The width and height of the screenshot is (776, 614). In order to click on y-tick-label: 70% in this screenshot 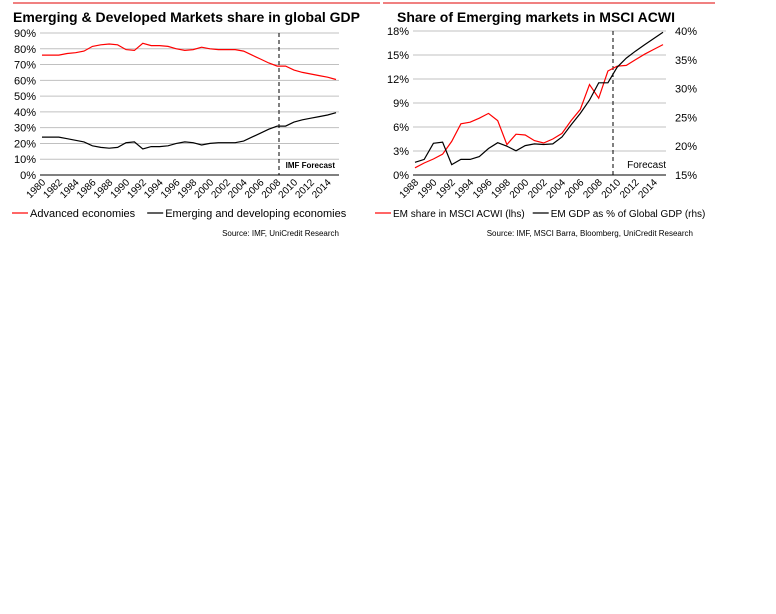, I will do `click(25, 66)`.